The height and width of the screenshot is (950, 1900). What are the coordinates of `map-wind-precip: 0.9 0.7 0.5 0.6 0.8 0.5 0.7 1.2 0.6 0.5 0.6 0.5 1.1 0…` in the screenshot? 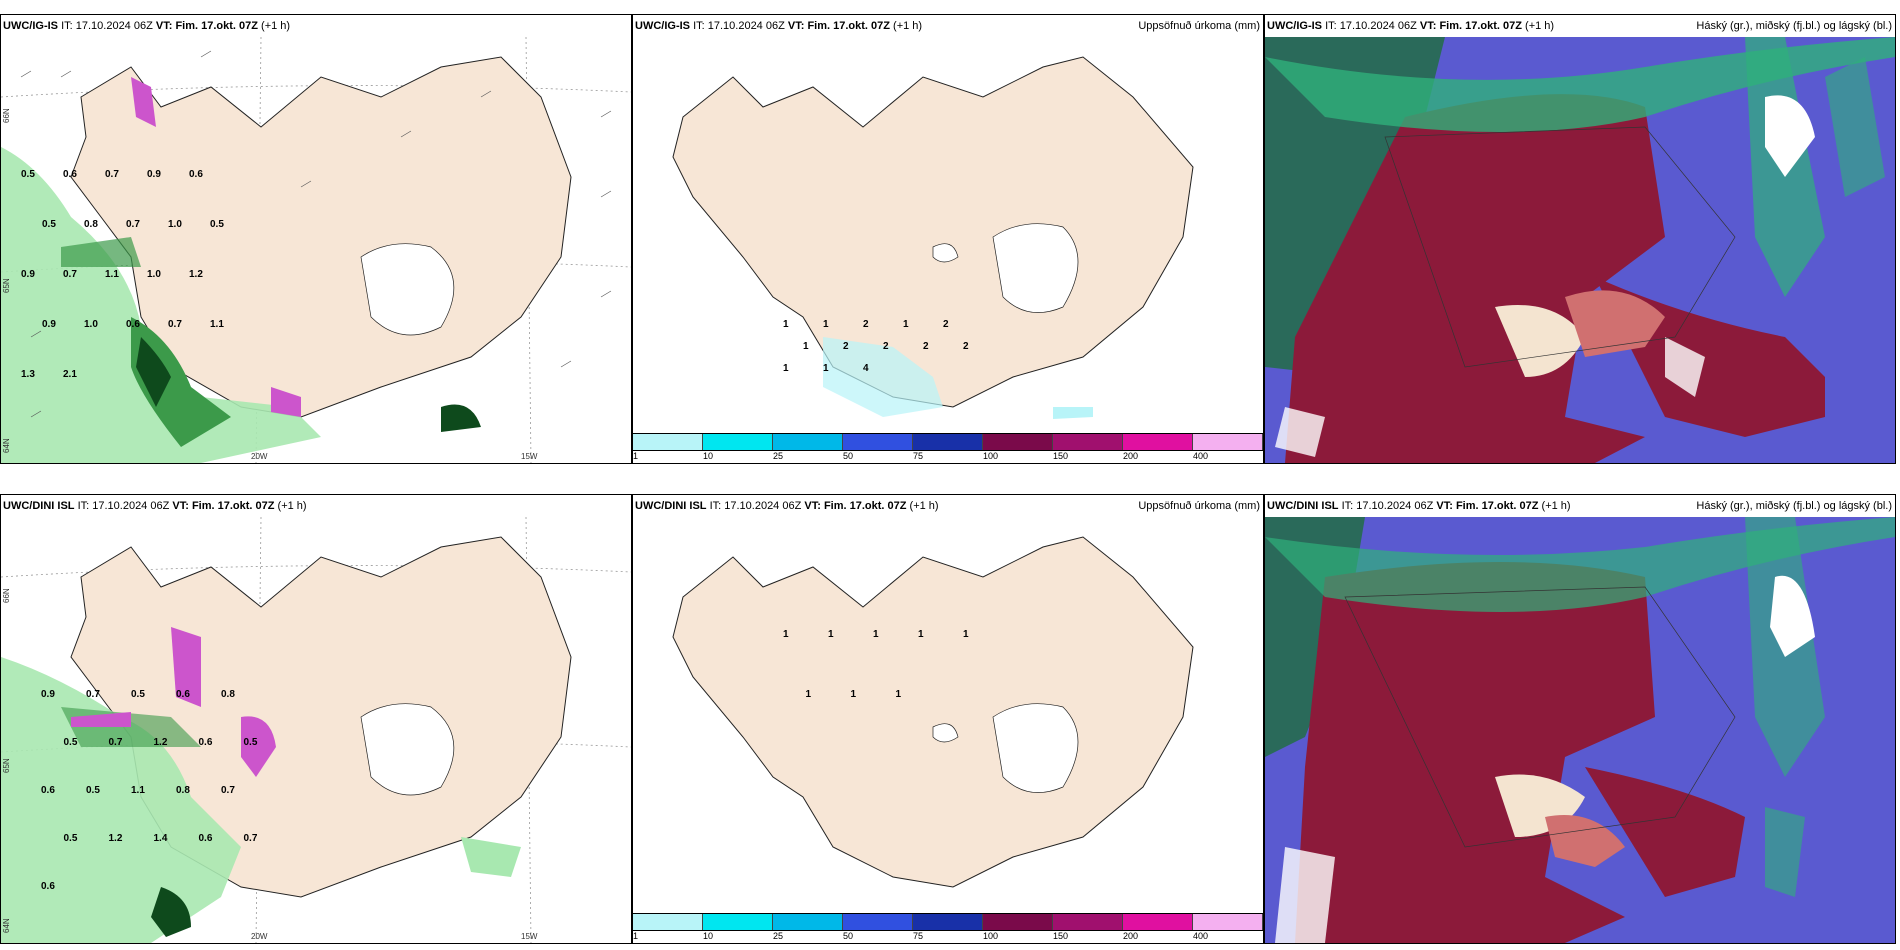 It's located at (316, 730).